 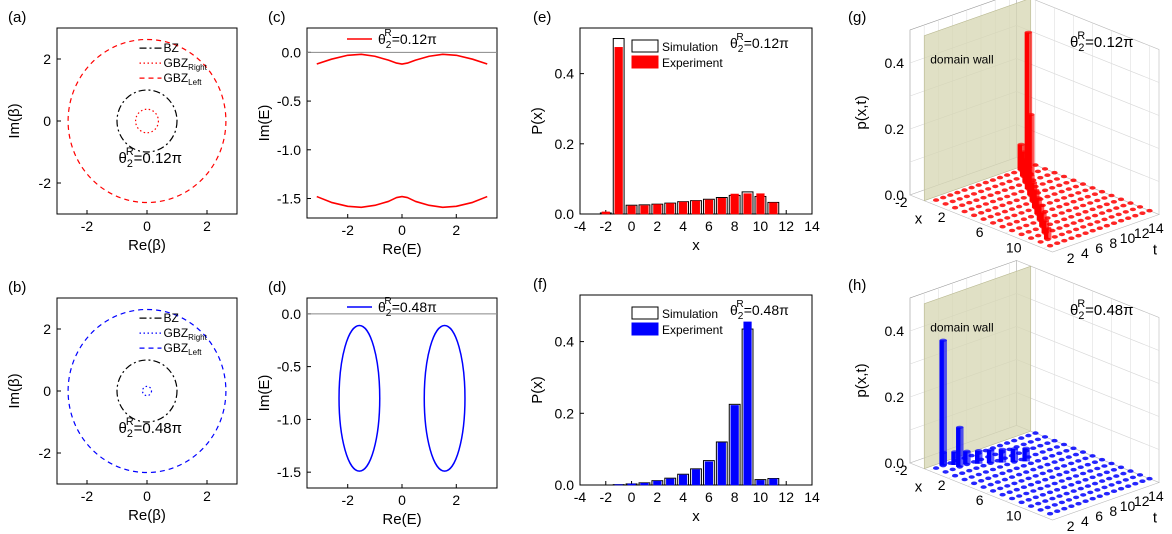 I want to click on t-tick-label-h: 10, so click(x=1128, y=506).